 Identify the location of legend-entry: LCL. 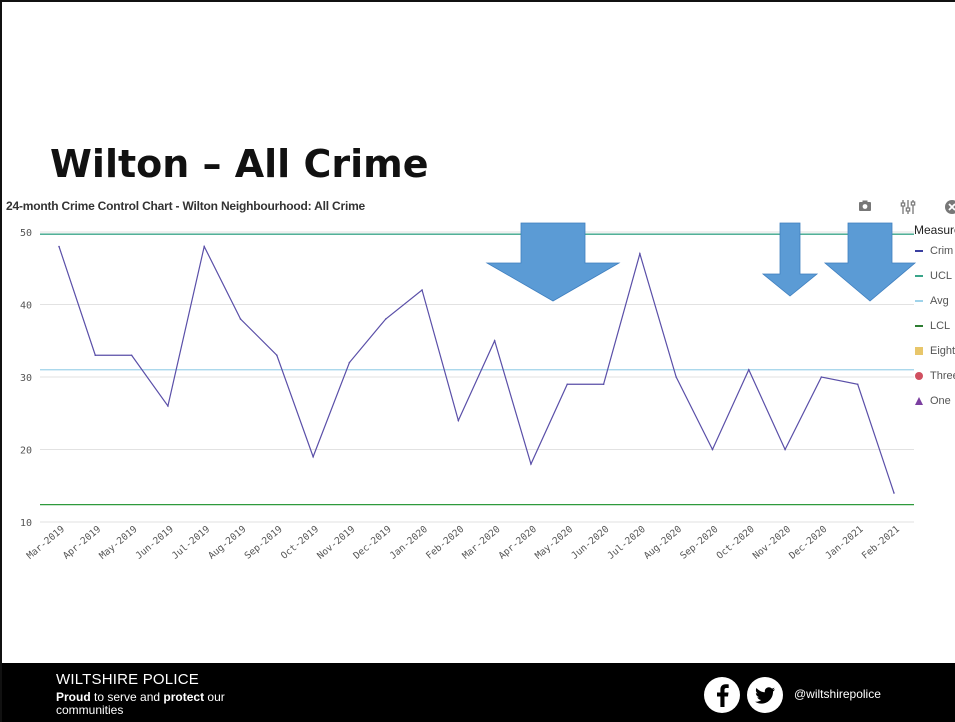
(934, 332).